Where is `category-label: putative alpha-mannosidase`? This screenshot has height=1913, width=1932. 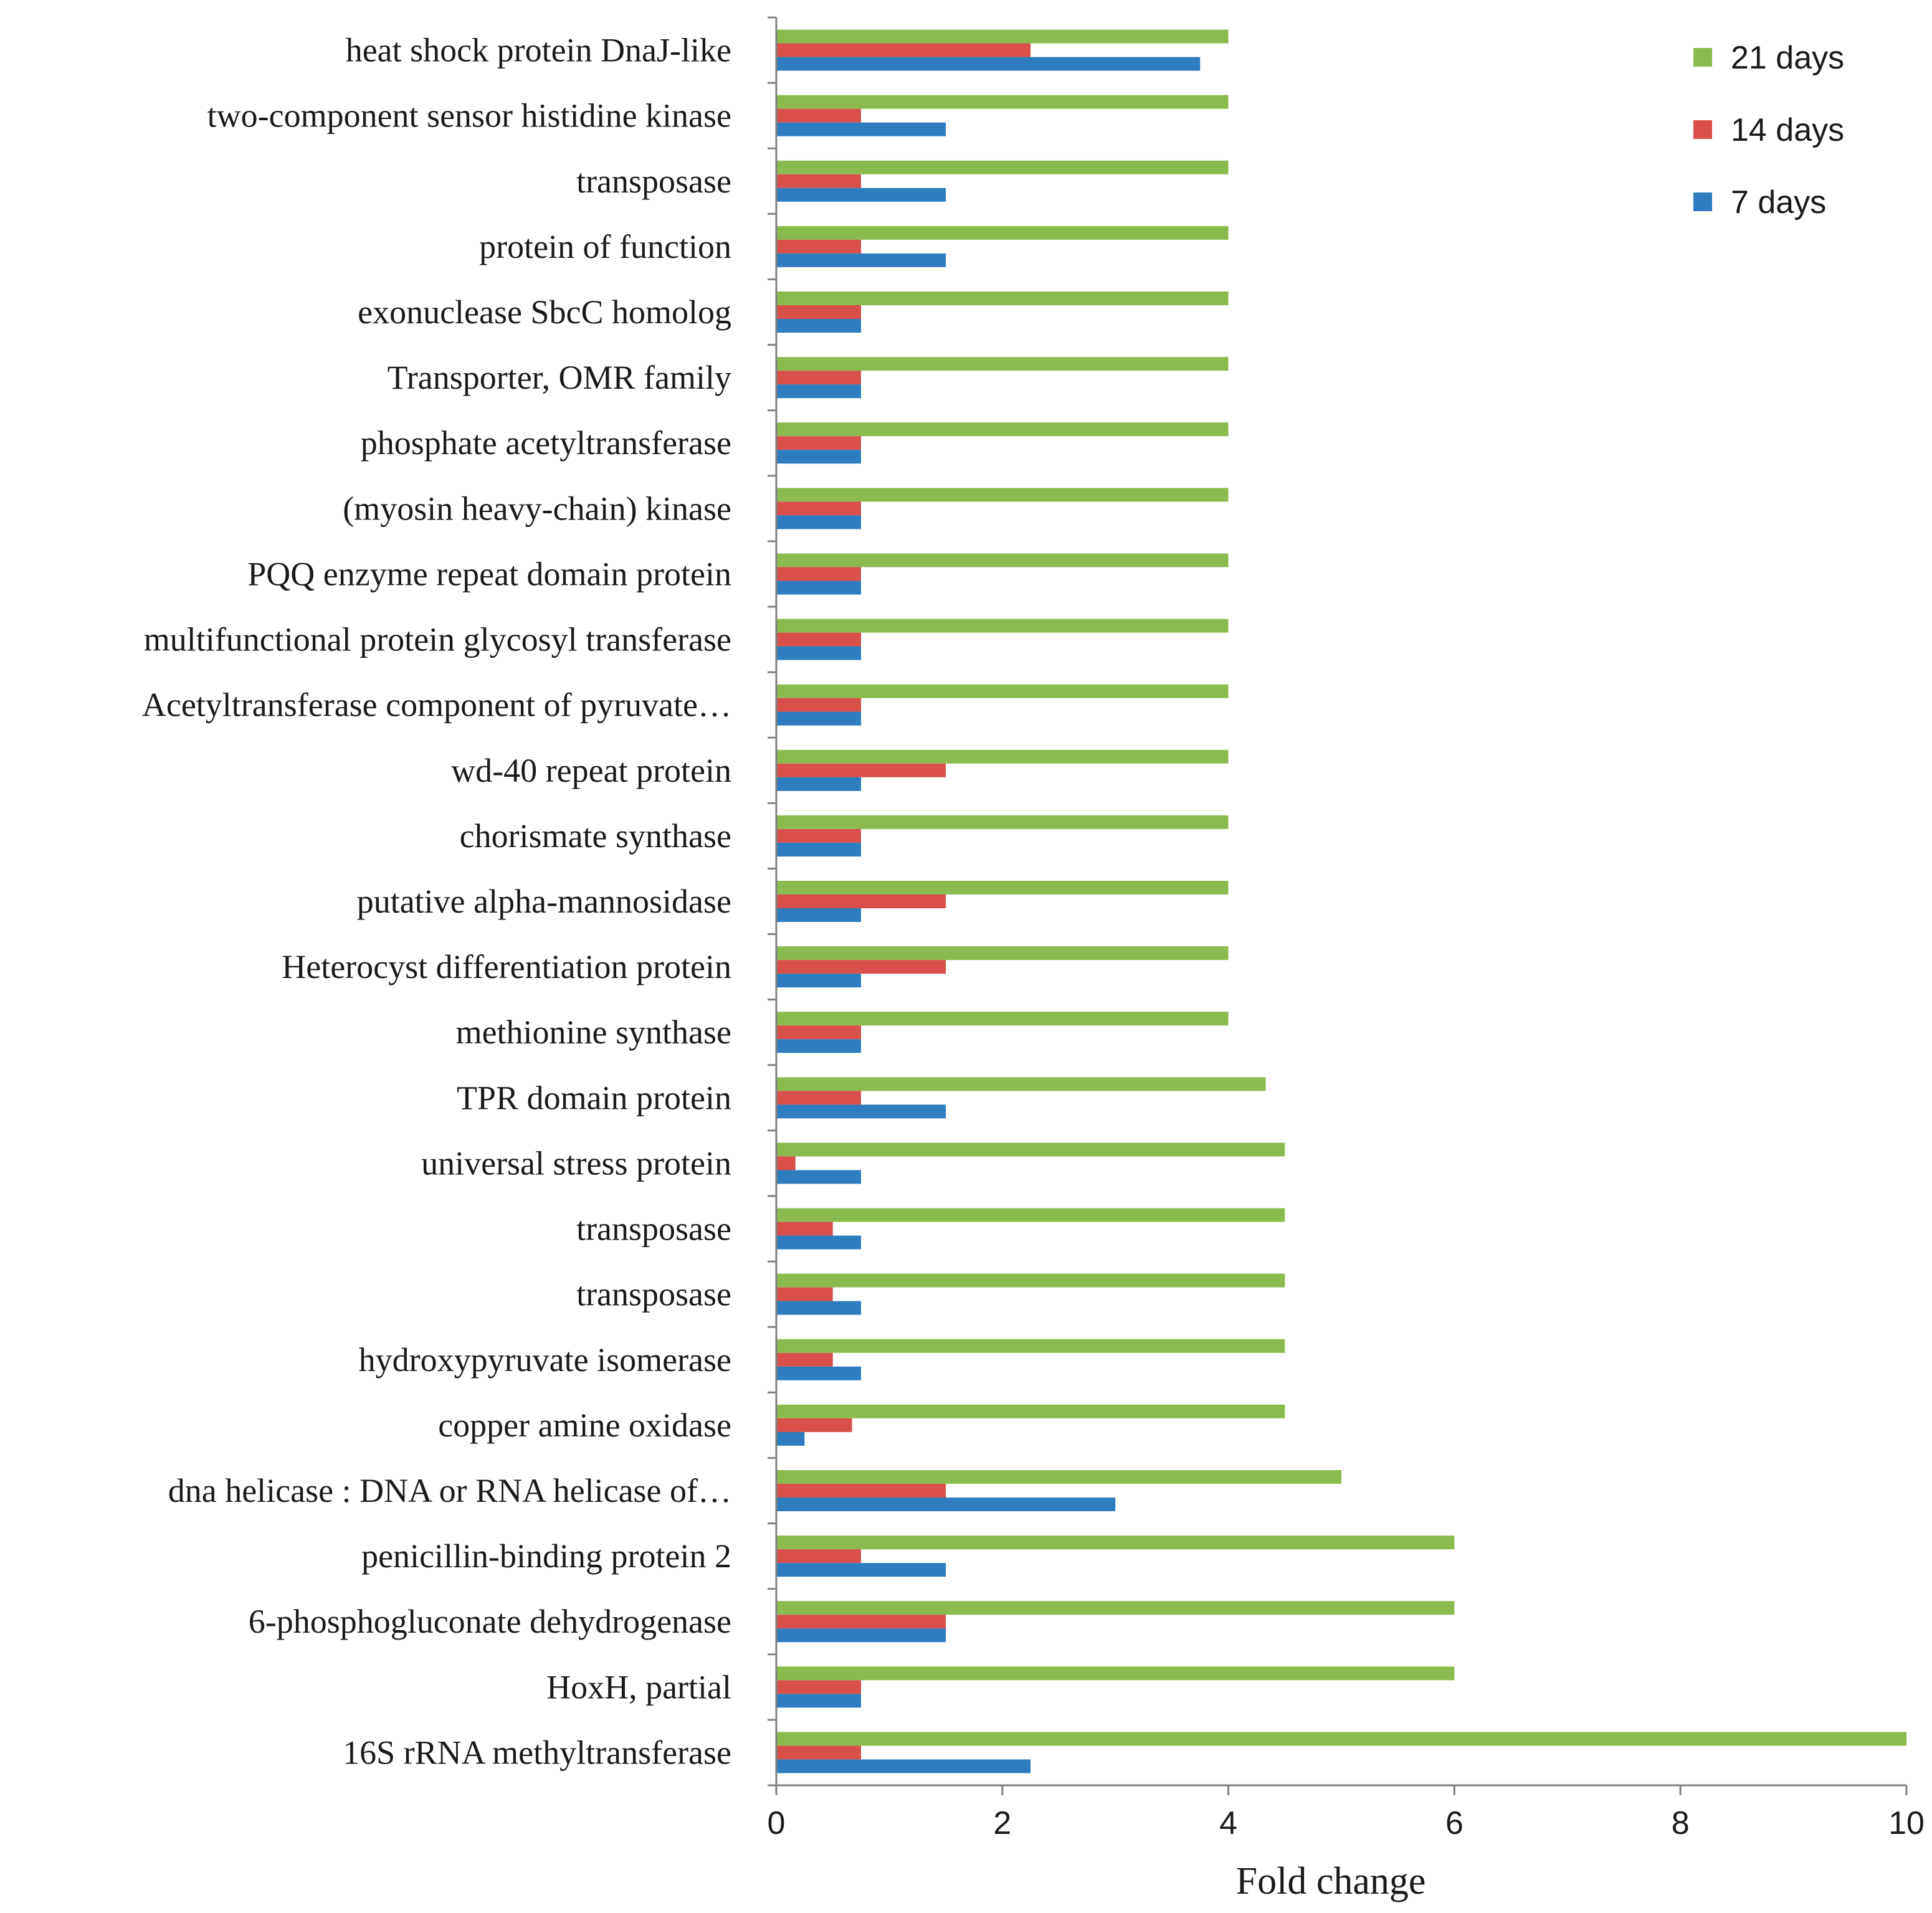 category-label: putative alpha-mannosidase is located at coordinates (544, 901).